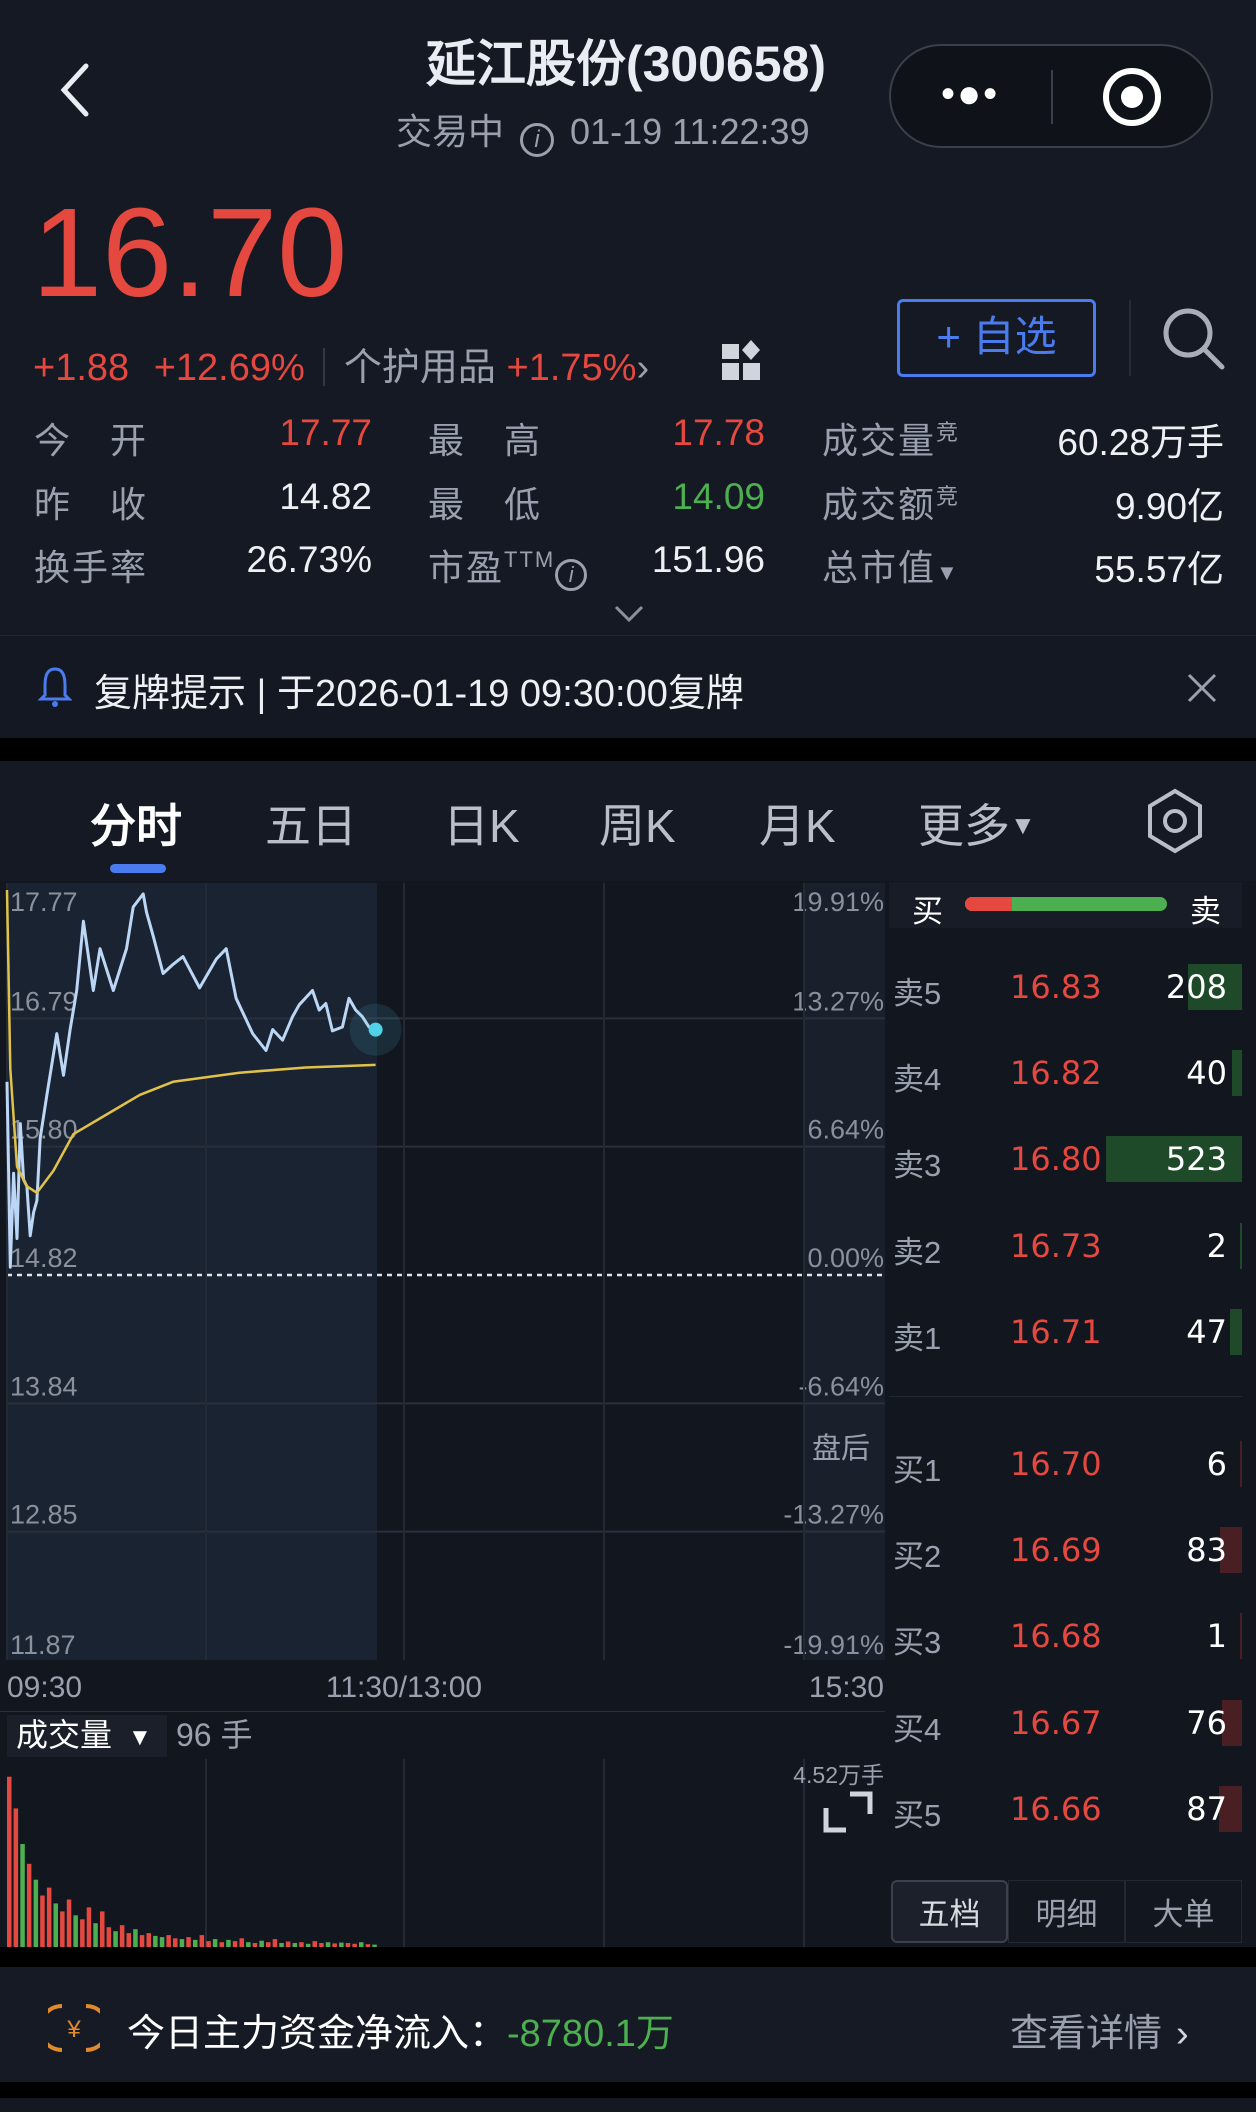 Image resolution: width=1256 pixels, height=2112 pixels. I want to click on sell-label: 卖, so click(1205, 911).